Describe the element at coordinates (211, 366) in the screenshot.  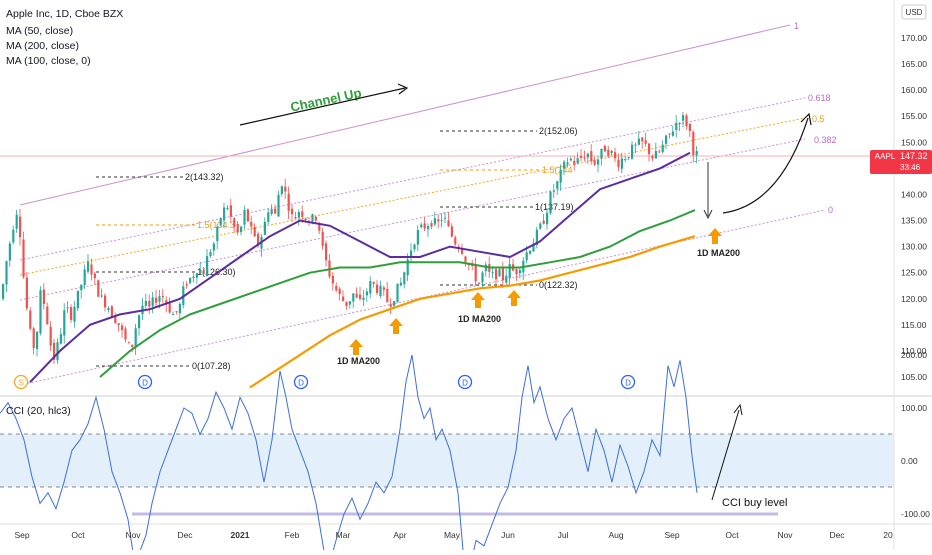
I see `fib-label-0-a: 0(107.28)` at that location.